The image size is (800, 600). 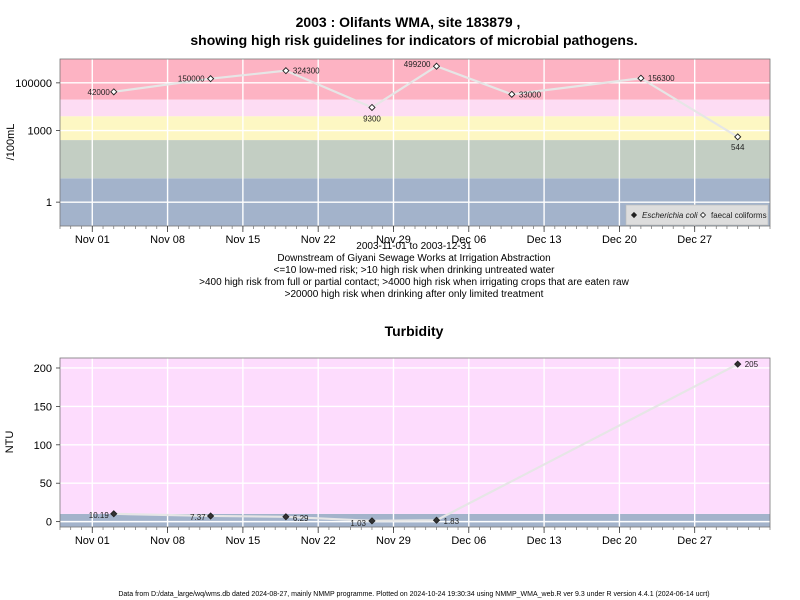 I want to click on chart1-x-tick-label: Dec 06, so click(x=468, y=240).